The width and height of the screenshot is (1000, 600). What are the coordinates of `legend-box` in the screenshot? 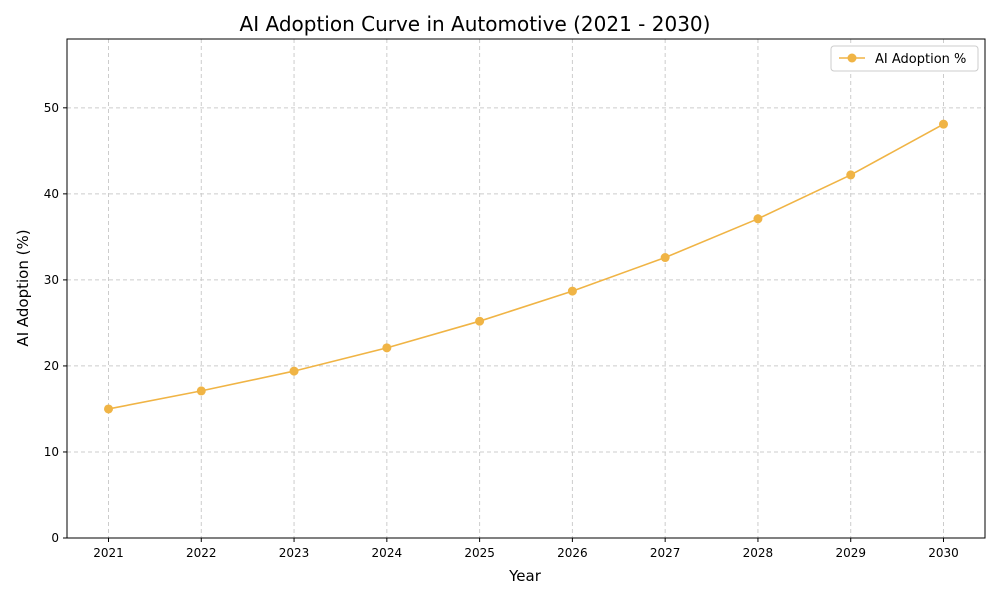 It's located at (904, 58).